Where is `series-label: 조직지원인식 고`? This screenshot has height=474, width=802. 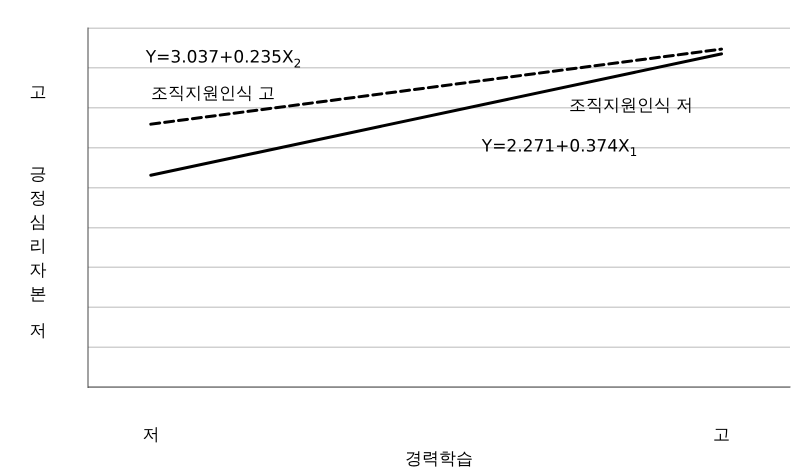
series-label: 조직지원인식 고 is located at coordinates (213, 94).